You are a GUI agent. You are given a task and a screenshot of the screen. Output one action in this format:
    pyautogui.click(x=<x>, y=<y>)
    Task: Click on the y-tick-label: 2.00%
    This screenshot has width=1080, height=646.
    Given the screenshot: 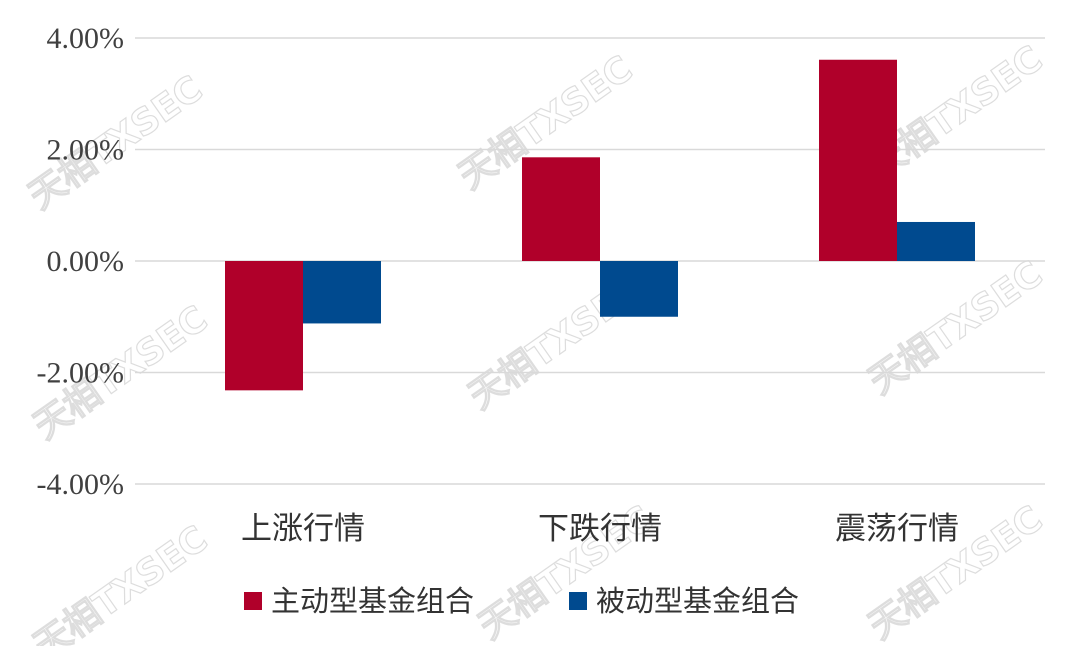 What is the action you would take?
    pyautogui.click(x=86, y=150)
    